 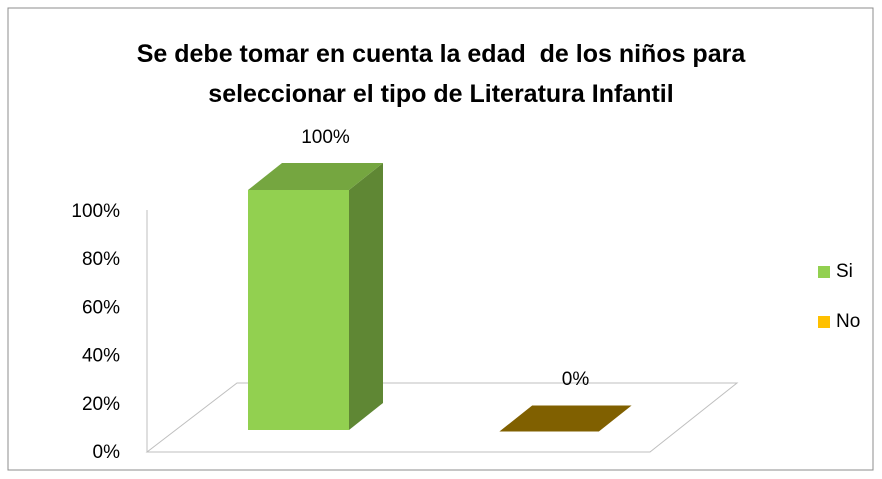 What do you see at coordinates (101, 356) in the screenshot?
I see `y-tick-label: 40%` at bounding box center [101, 356].